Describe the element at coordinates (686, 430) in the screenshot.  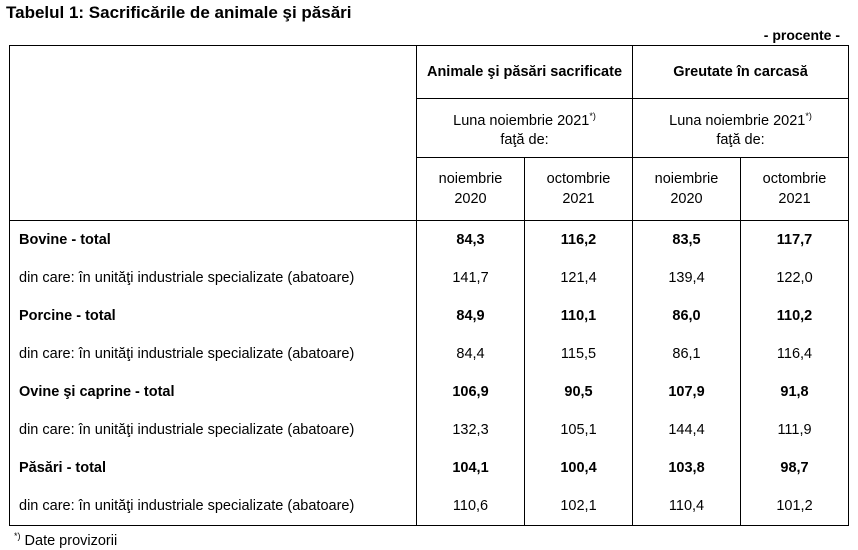
I see `row-value: 144,4` at that location.